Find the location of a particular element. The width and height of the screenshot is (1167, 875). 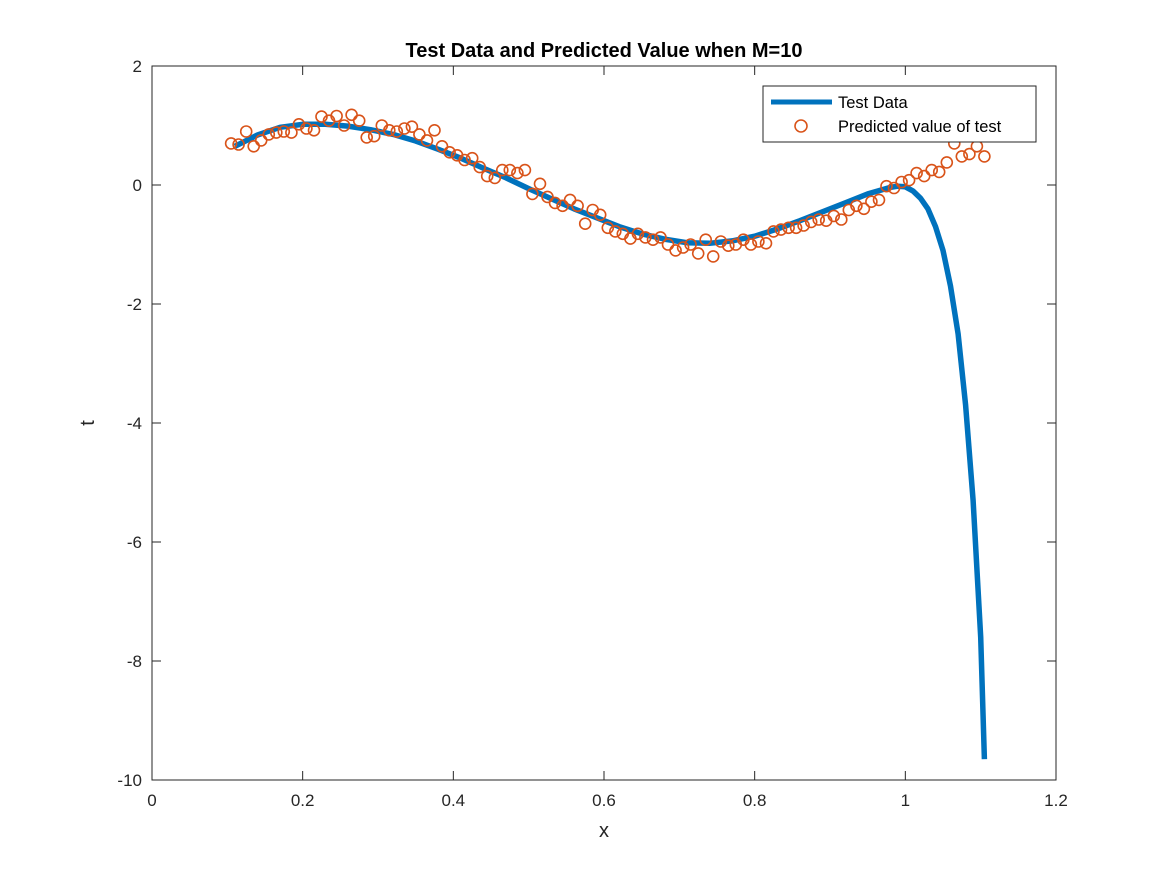

legend: Test Data Predicted value of test is located at coordinates (899, 114).